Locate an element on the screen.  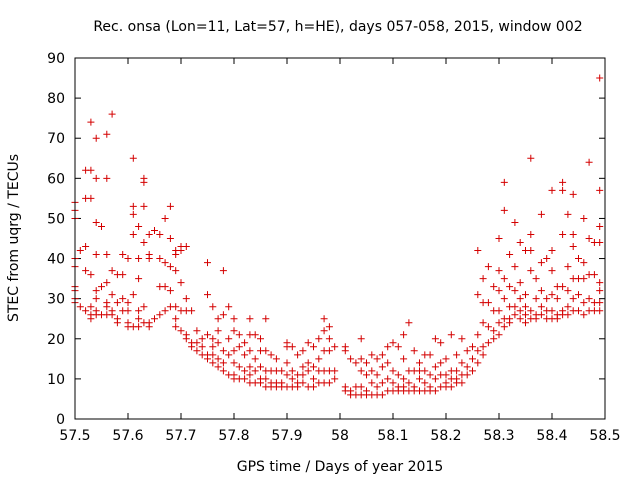
x-tick-label: 57.5 is located at coordinates (74, 436).